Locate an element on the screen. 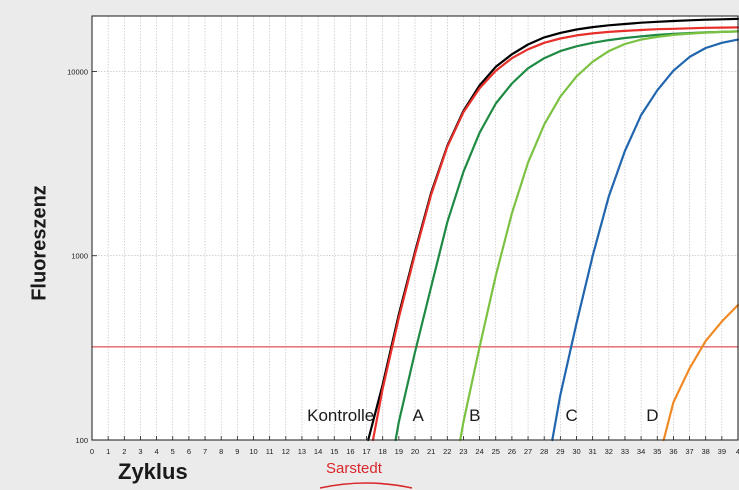 The image size is (739, 490). x-tick-label: 25 is located at coordinates (496, 451).